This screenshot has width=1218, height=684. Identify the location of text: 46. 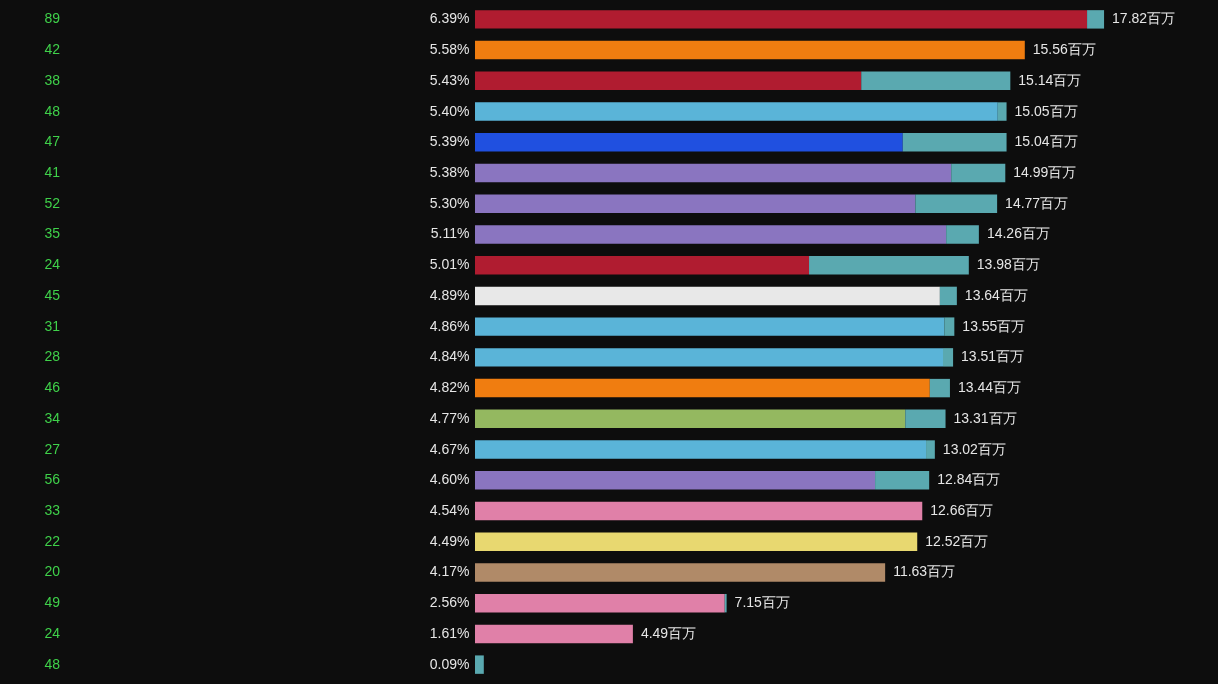
(52, 387).